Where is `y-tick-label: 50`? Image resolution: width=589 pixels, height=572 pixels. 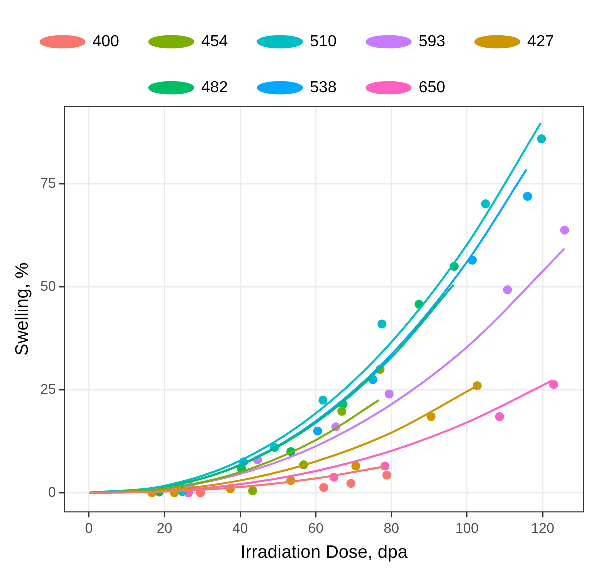
y-tick-label: 50 is located at coordinates (48, 286).